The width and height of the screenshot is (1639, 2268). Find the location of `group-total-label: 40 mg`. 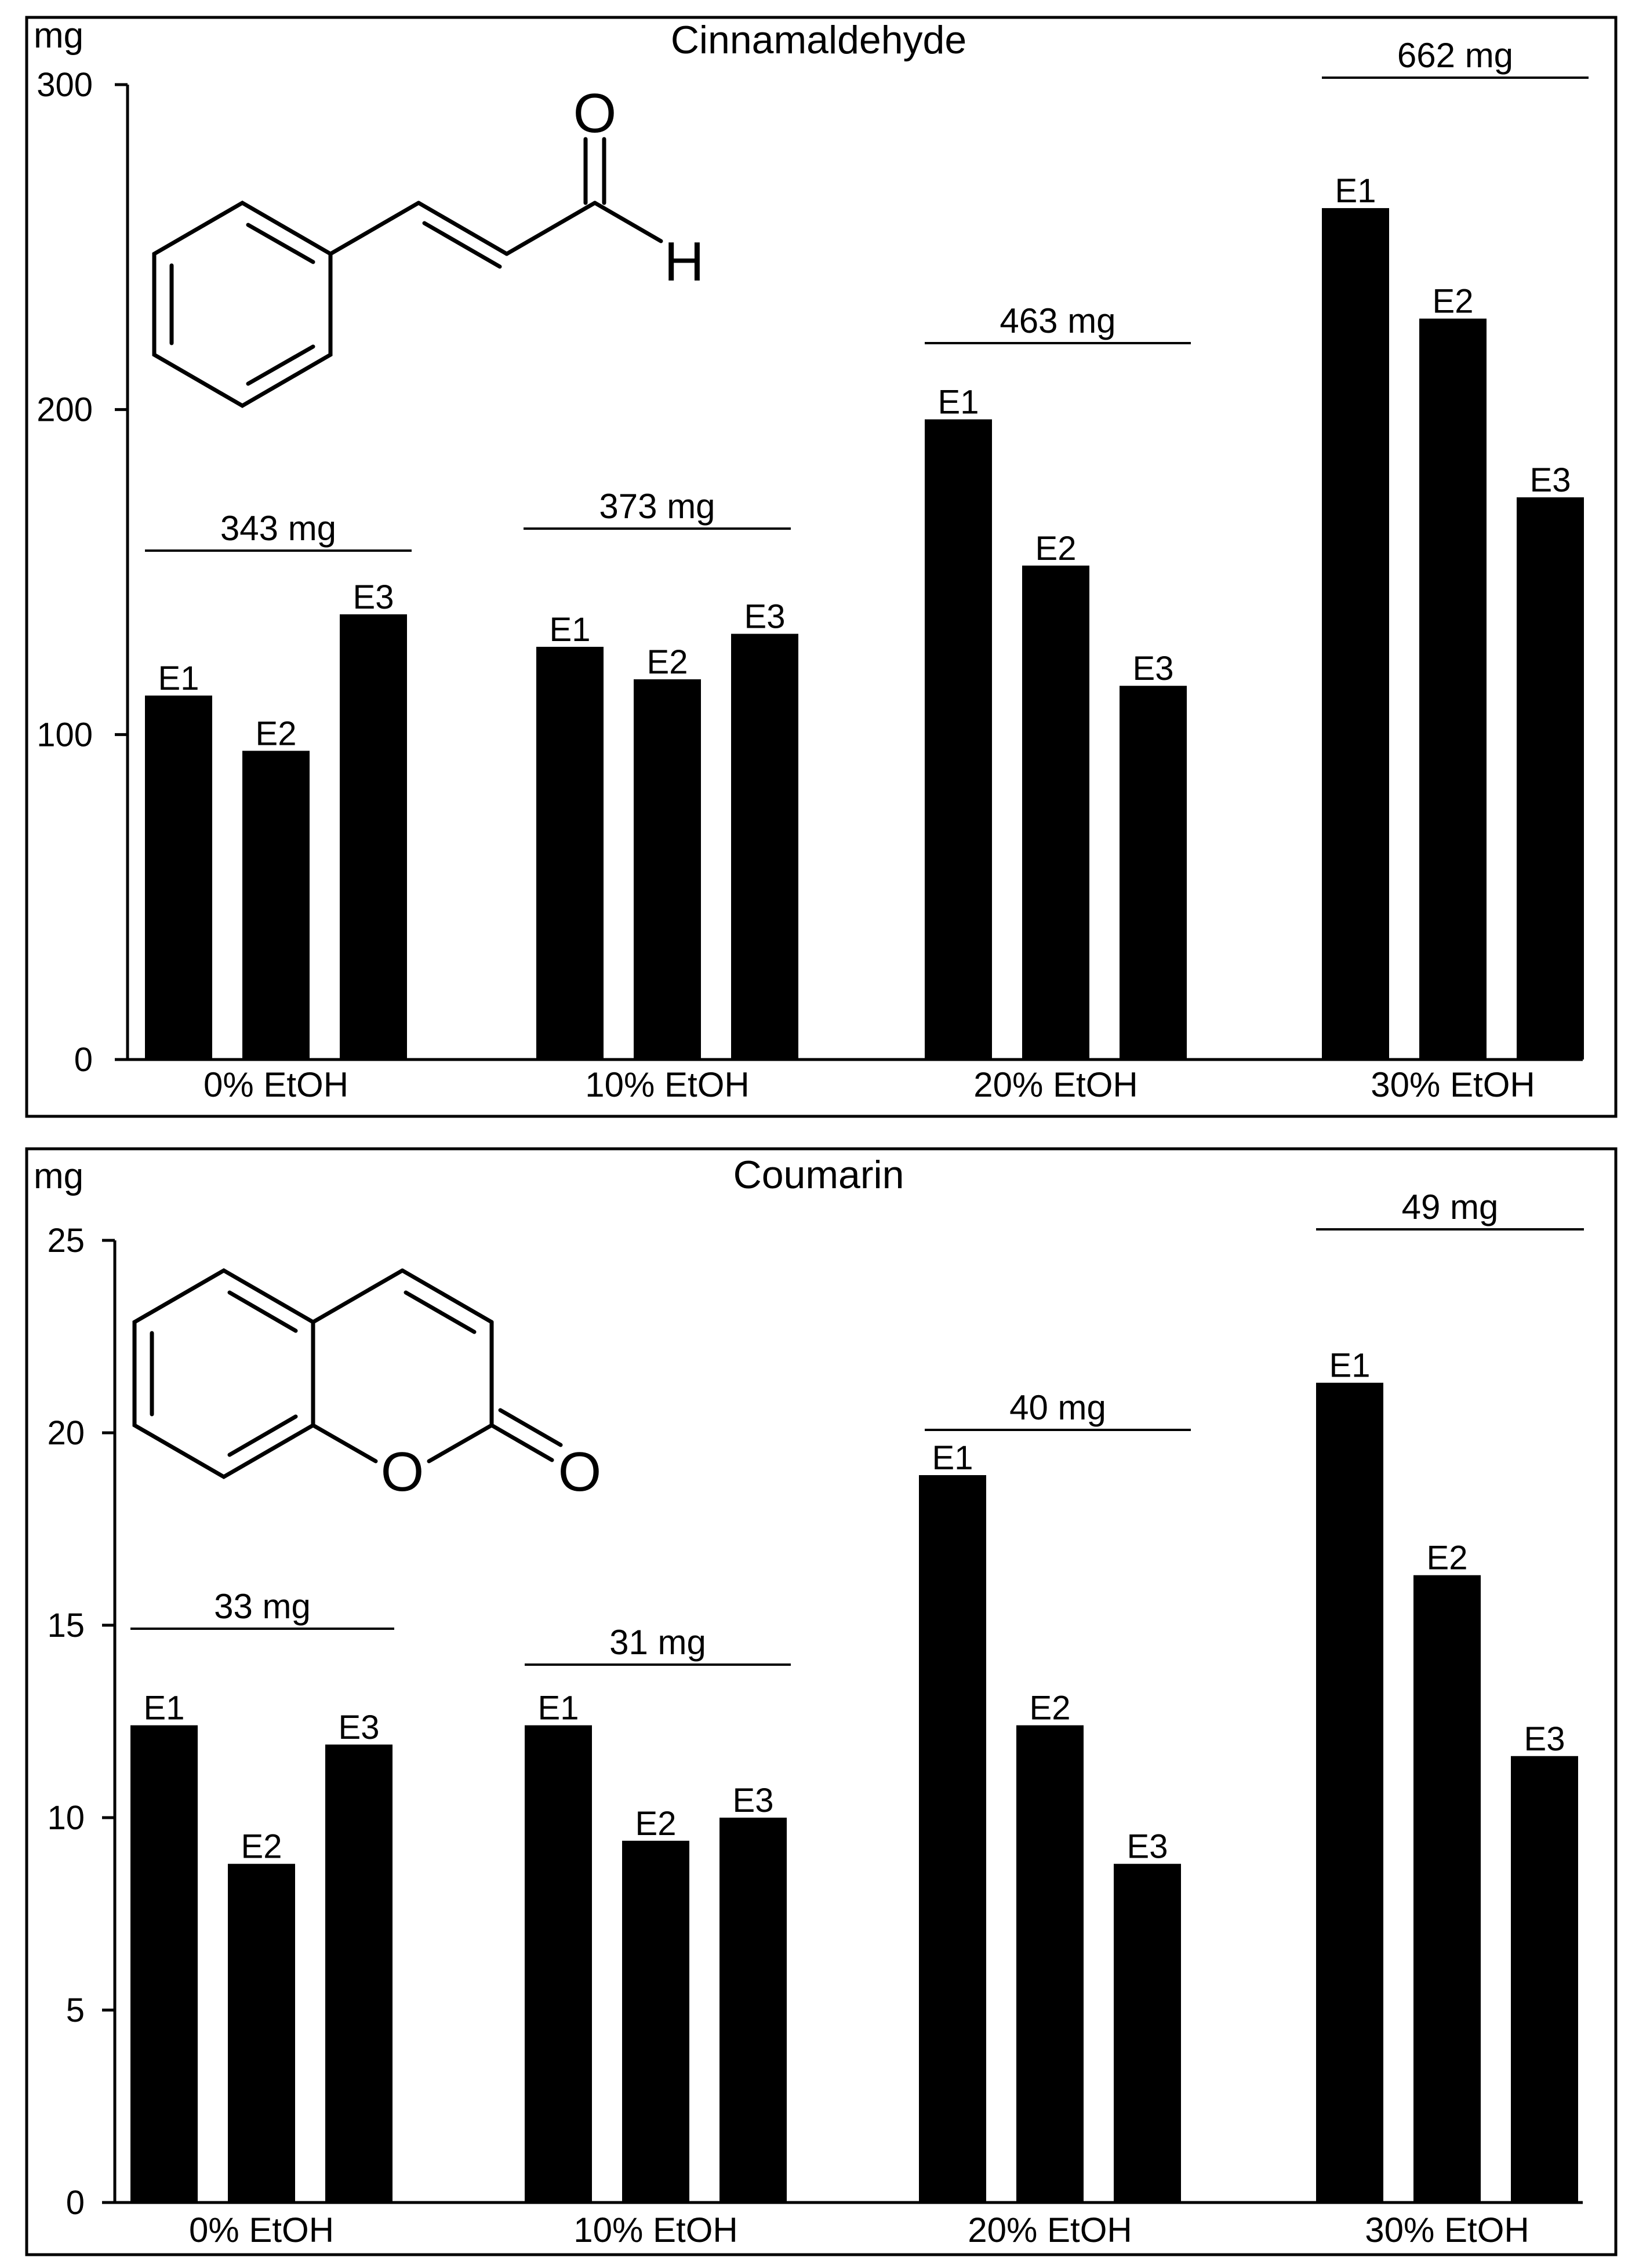

group-total-label: 40 mg is located at coordinates (1057, 1407).